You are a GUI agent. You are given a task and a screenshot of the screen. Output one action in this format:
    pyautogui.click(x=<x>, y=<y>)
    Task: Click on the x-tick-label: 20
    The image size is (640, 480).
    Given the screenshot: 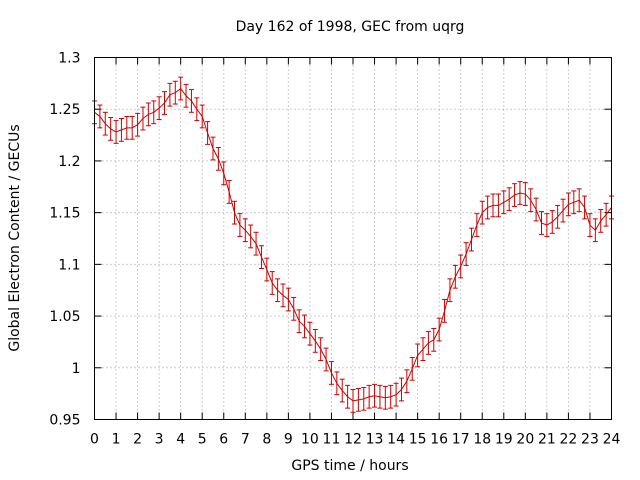 What is the action you would take?
    pyautogui.click(x=525, y=440)
    